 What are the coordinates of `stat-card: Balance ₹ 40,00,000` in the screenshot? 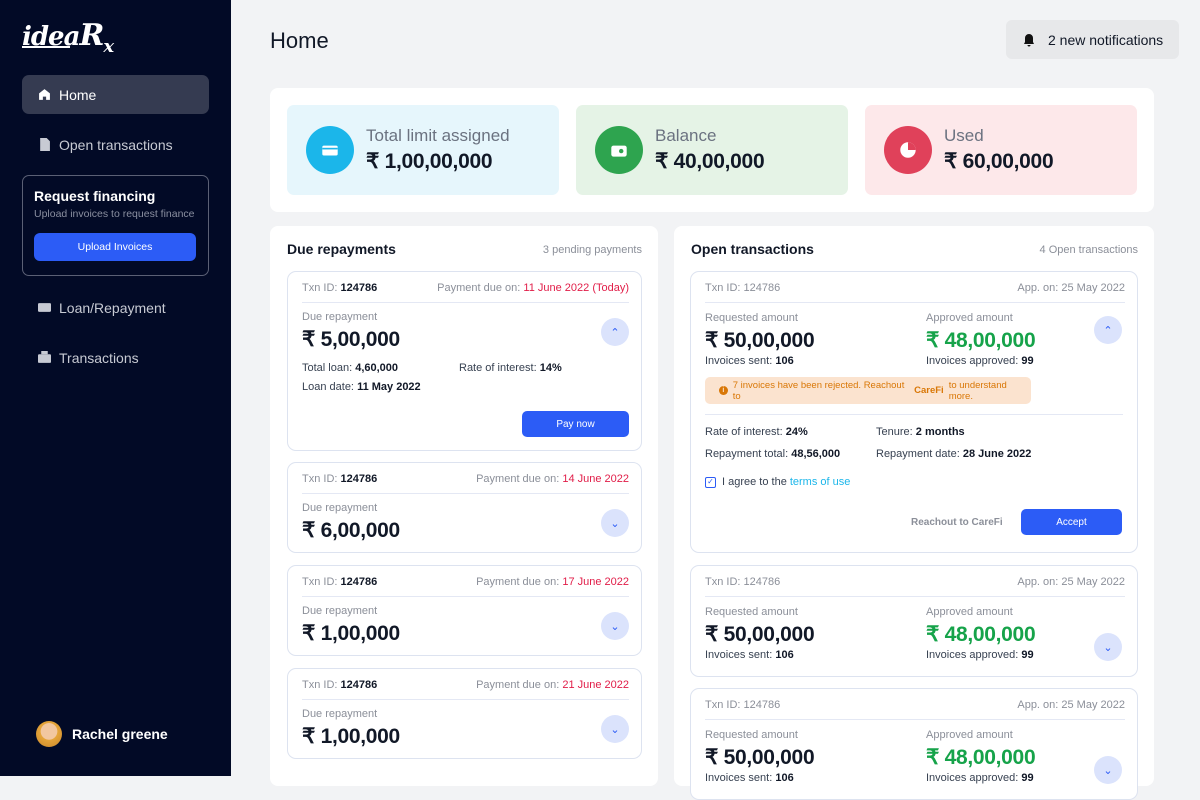 It's located at (712, 150).